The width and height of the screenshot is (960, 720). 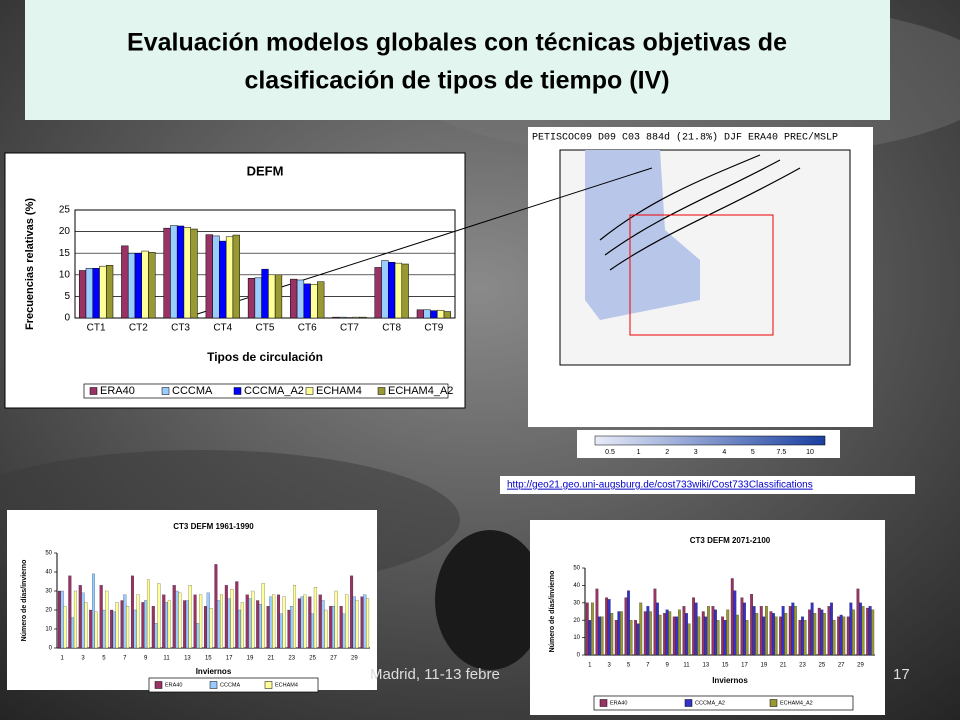 What do you see at coordinates (435, 674) in the screenshot?
I see `footer: Madrid, 11-13 febre` at bounding box center [435, 674].